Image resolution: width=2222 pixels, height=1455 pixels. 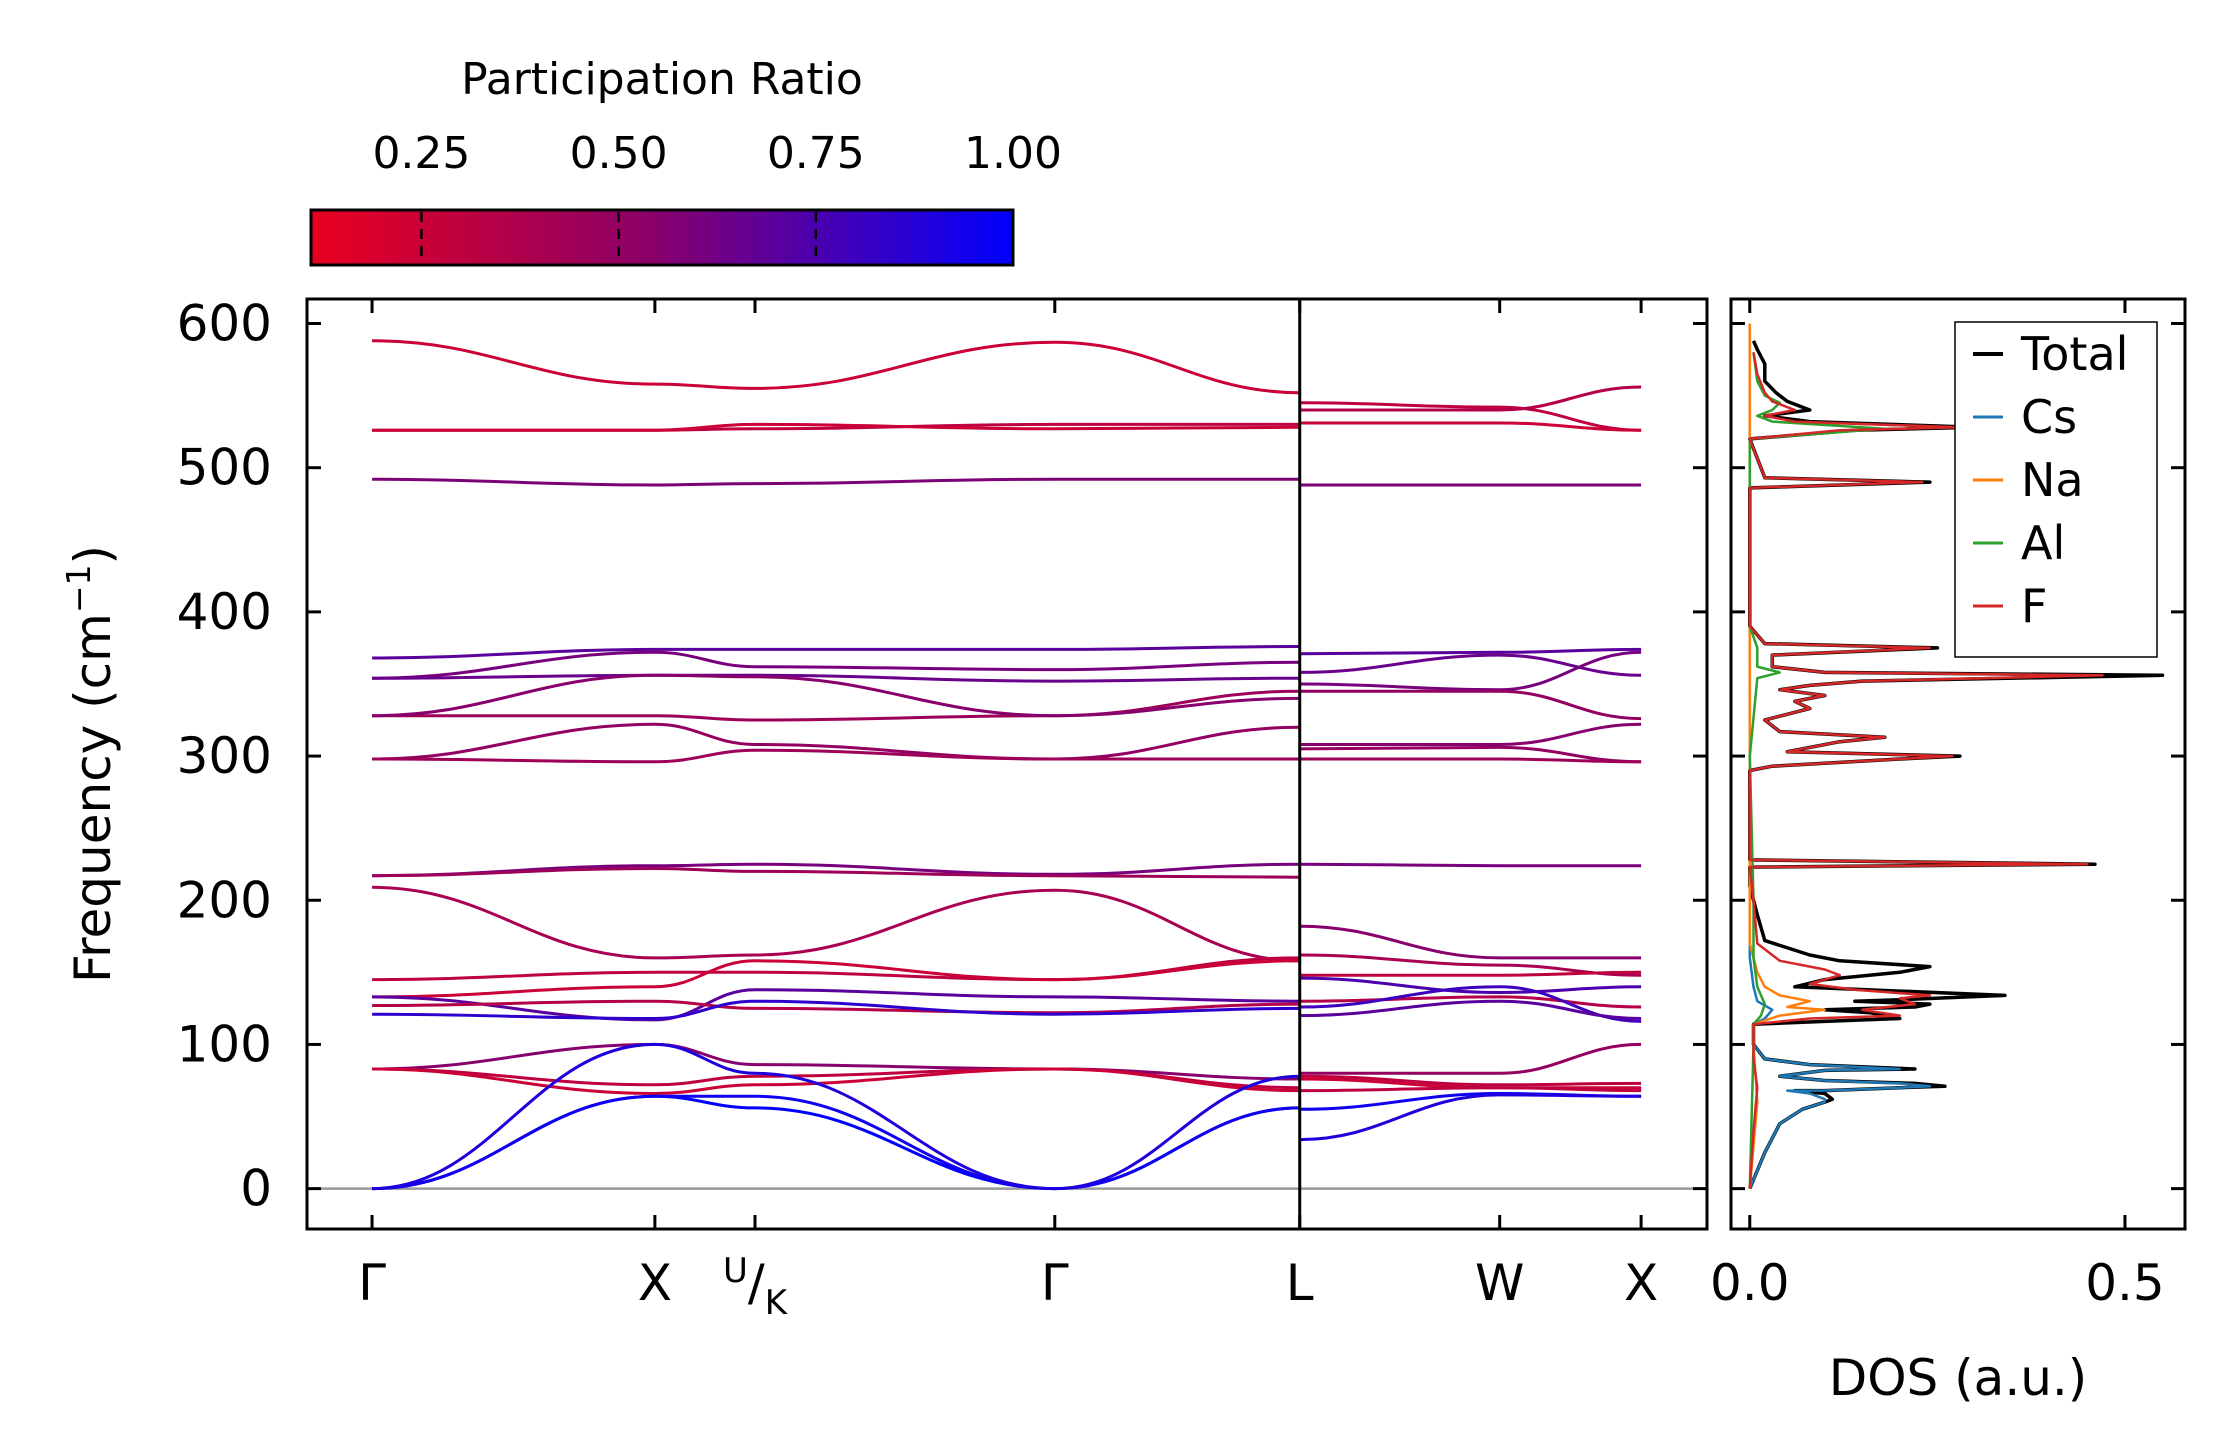 What do you see at coordinates (224, 1044) in the screenshot?
I see `y-tick-label: 100` at bounding box center [224, 1044].